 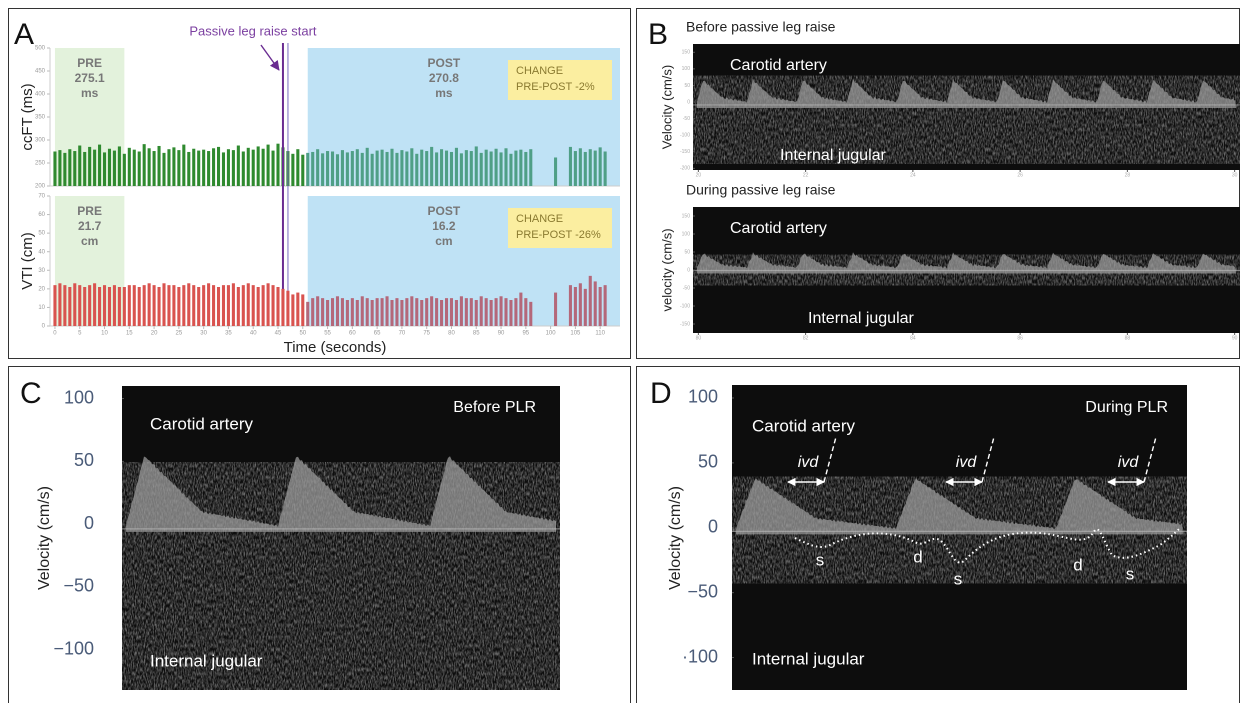 What do you see at coordinates (699, 338) in the screenshot?
I see `x-tick-label: 80` at bounding box center [699, 338].